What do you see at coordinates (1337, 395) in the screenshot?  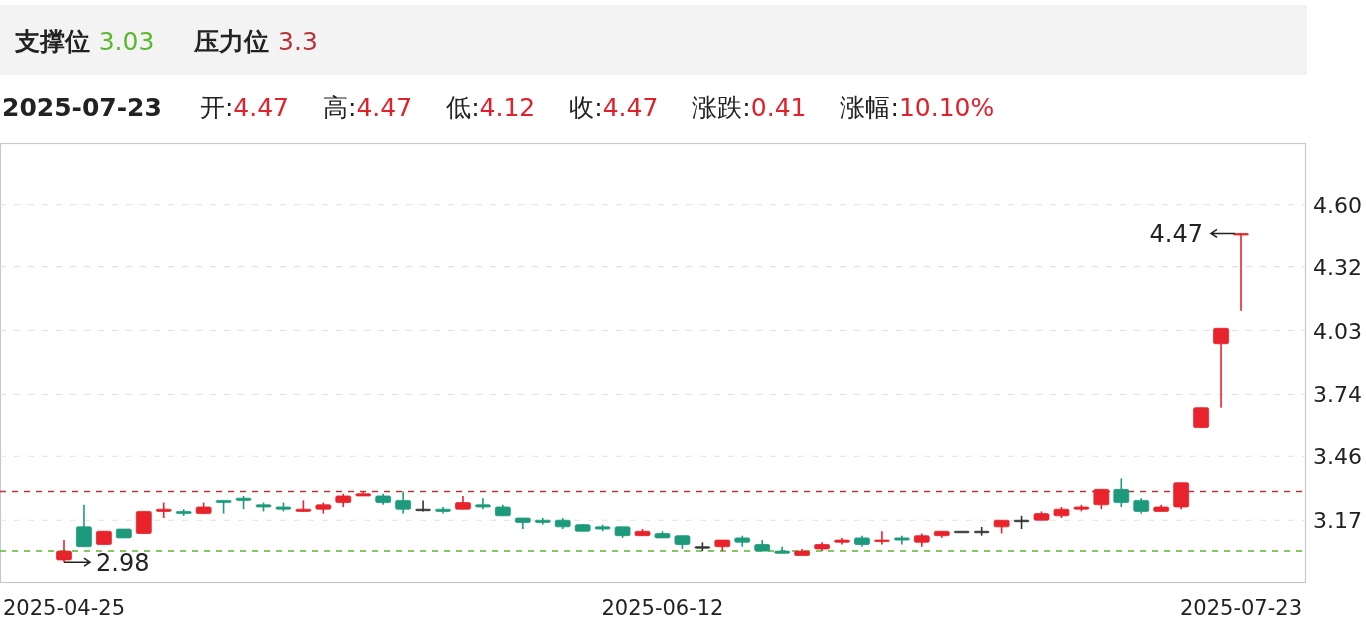 I see `y-tick-label: 3.74` at bounding box center [1337, 395].